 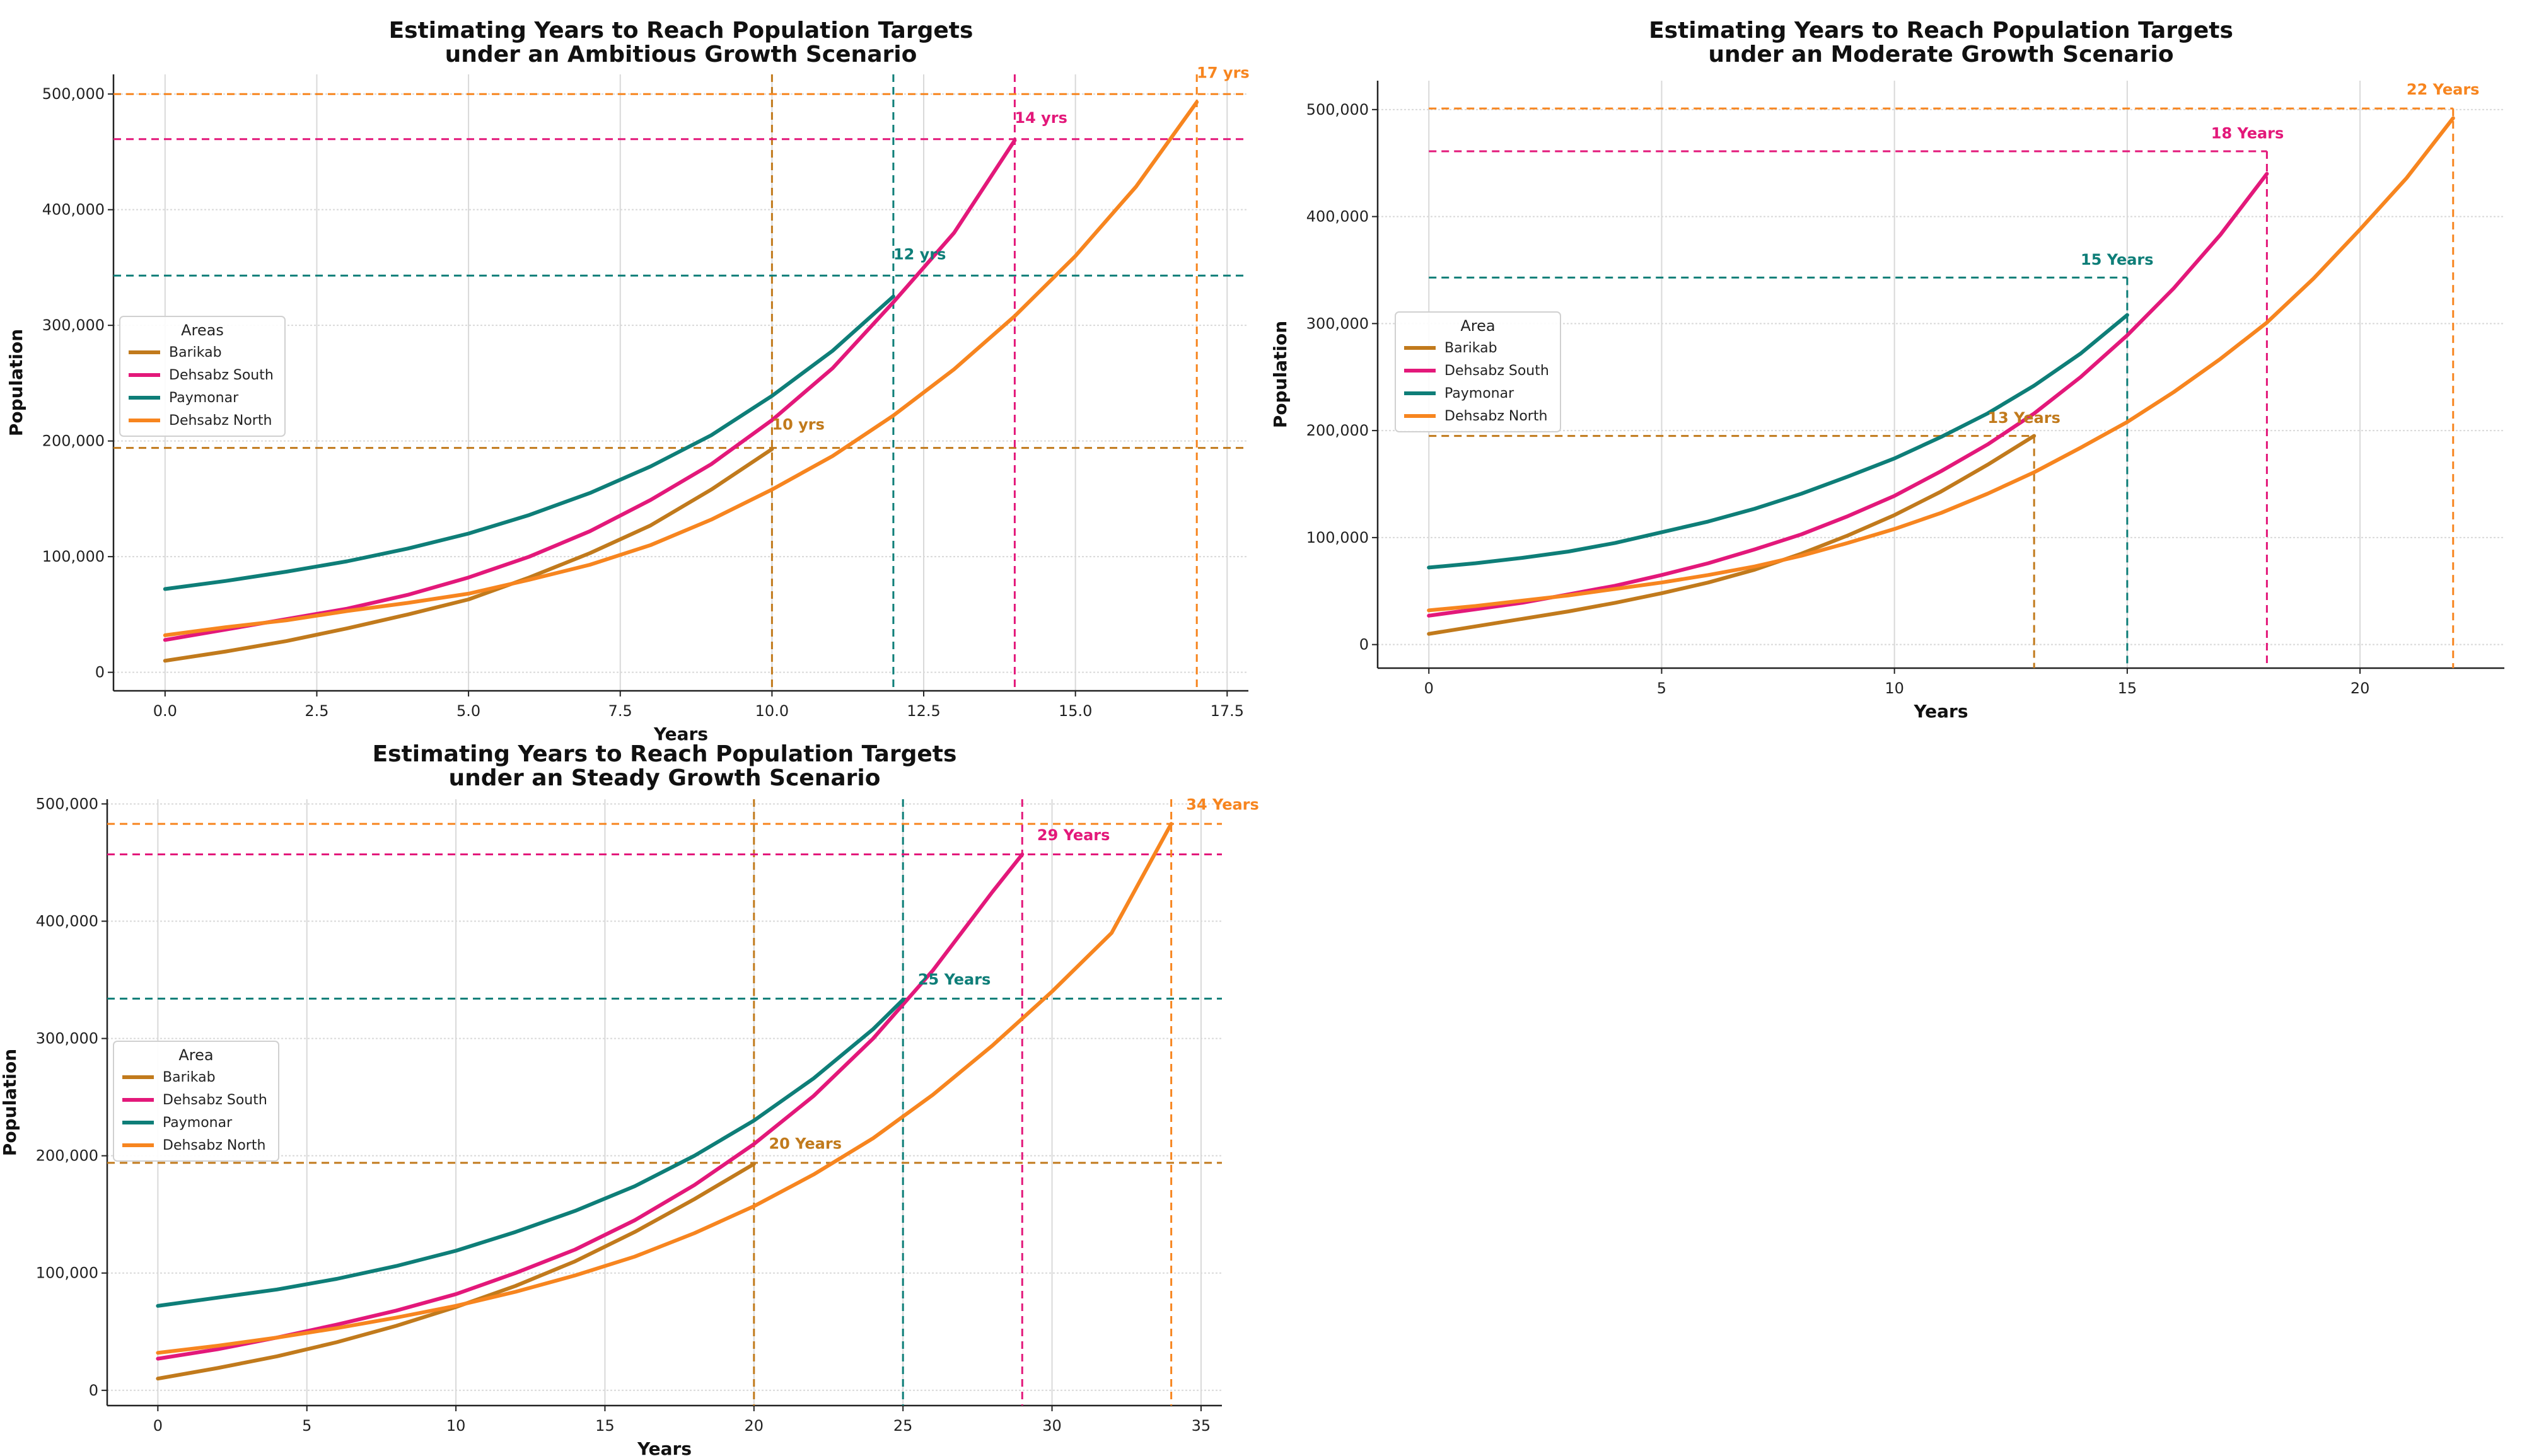 What do you see at coordinates (919, 254) in the screenshot?
I see `target-label: 12 yrs` at bounding box center [919, 254].